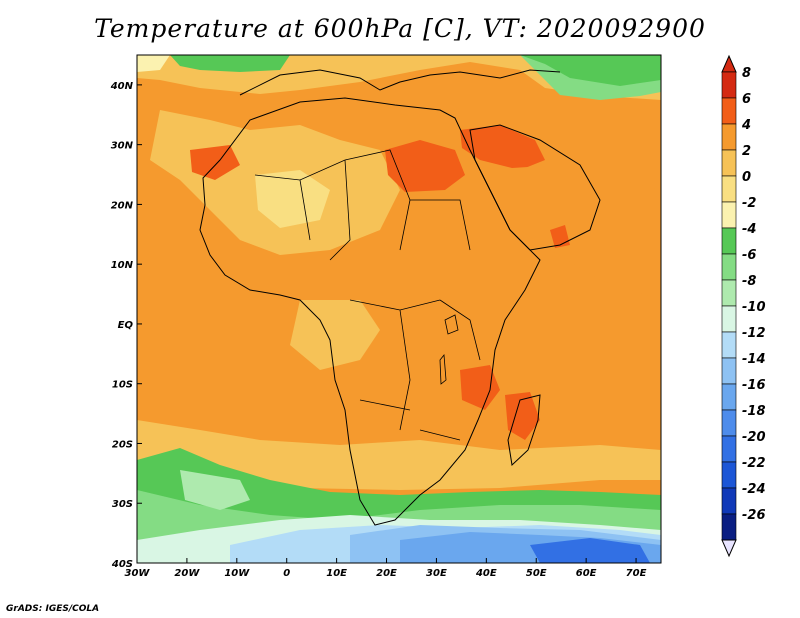 Image resolution: width=800 pixels, height=618 pixels. I want to click on colorbar-label: 8, so click(746, 73).